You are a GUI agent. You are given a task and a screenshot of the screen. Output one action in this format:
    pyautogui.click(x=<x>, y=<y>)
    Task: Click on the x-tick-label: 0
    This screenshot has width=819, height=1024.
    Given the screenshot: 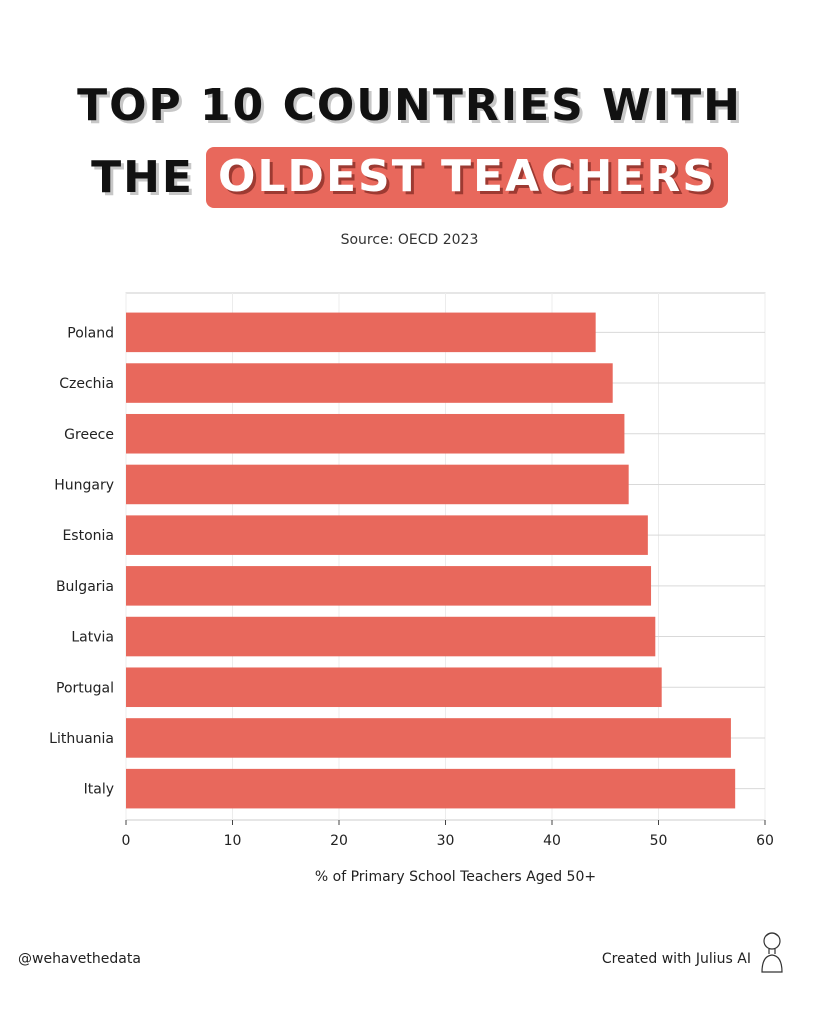 What is the action you would take?
    pyautogui.click(x=126, y=841)
    